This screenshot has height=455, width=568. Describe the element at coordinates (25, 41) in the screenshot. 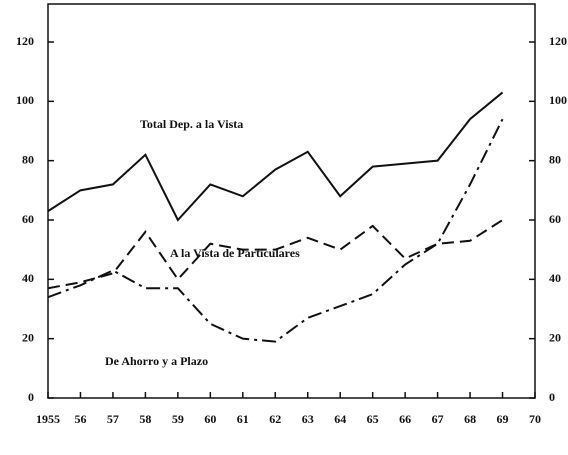

I see `y-tick-label: 120` at that location.